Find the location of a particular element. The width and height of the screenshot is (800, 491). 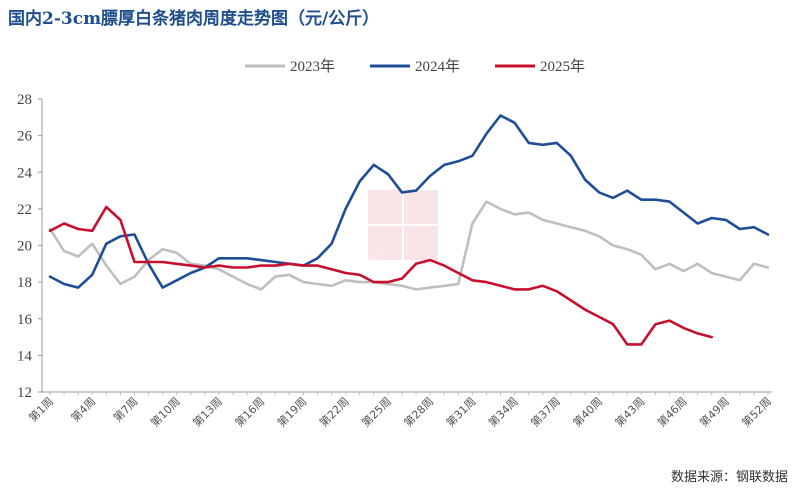

y-tick-label: 22 is located at coordinates (24, 210).